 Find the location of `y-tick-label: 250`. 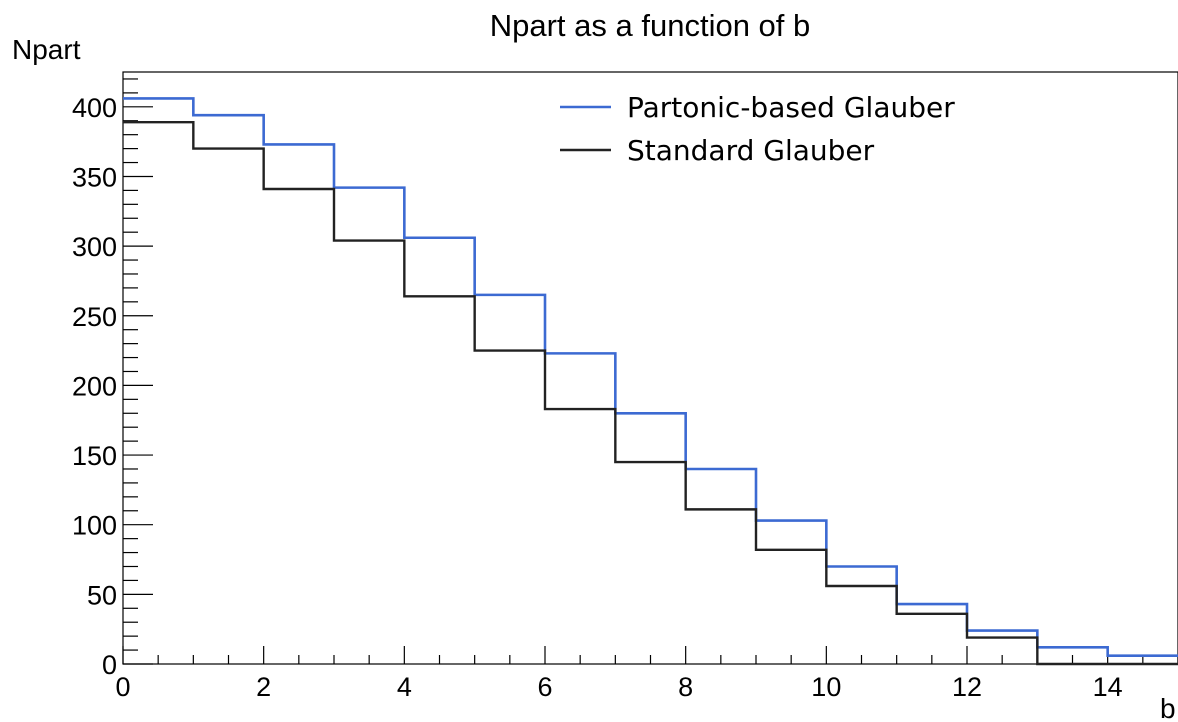

y-tick-label: 250 is located at coordinates (94, 317).